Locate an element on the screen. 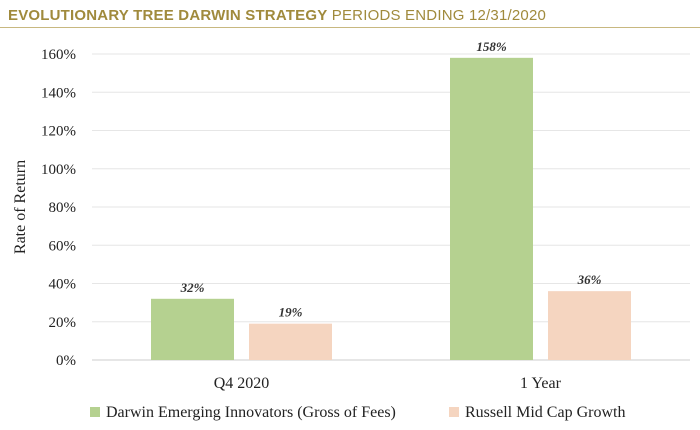 The image size is (700, 430). title-divider is located at coordinates (350, 27).